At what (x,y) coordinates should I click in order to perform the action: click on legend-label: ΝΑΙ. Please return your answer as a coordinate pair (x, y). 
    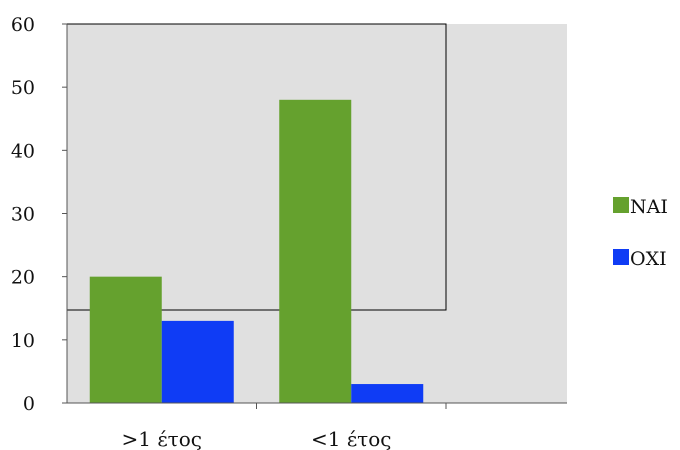
    Looking at the image, I should click on (649, 207).